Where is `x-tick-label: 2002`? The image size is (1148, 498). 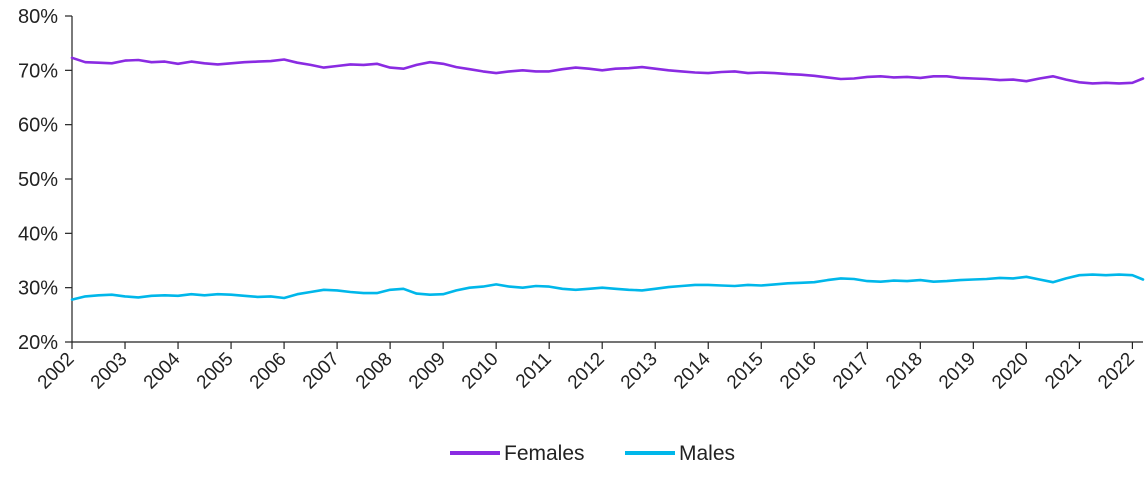
x-tick-label: 2002 is located at coordinates (56, 371).